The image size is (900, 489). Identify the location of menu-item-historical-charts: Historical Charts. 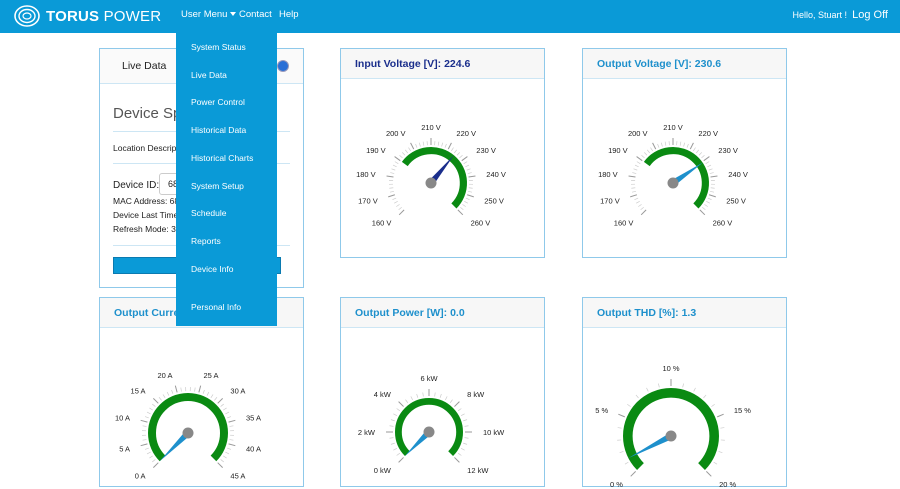
(222, 158).